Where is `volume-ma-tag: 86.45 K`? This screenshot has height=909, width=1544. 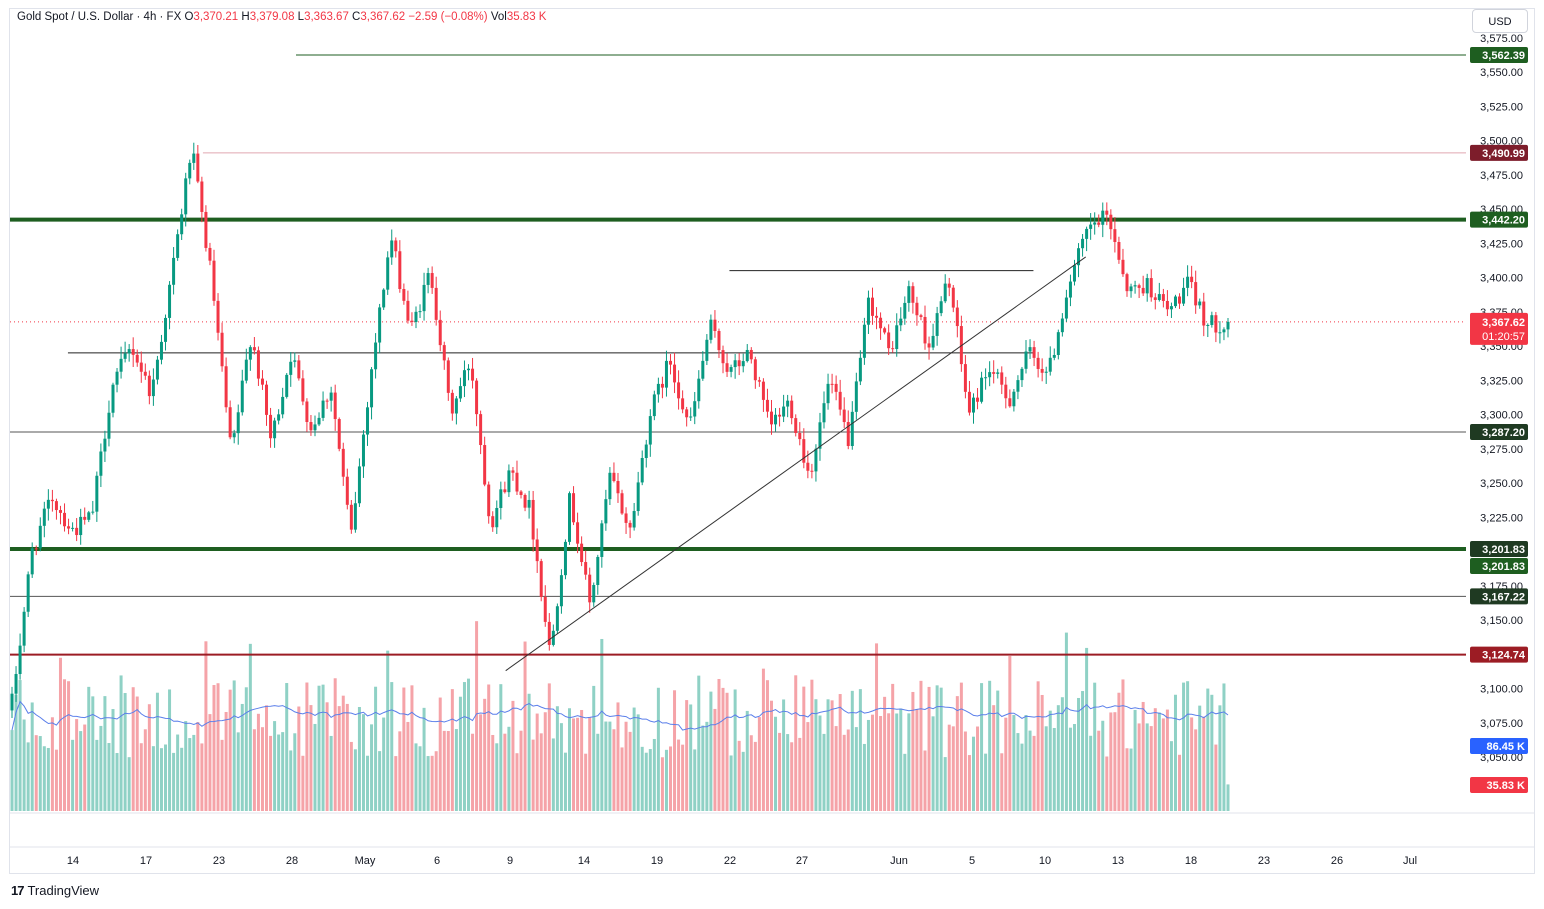
volume-ma-tag: 86.45 K is located at coordinates (1505, 747).